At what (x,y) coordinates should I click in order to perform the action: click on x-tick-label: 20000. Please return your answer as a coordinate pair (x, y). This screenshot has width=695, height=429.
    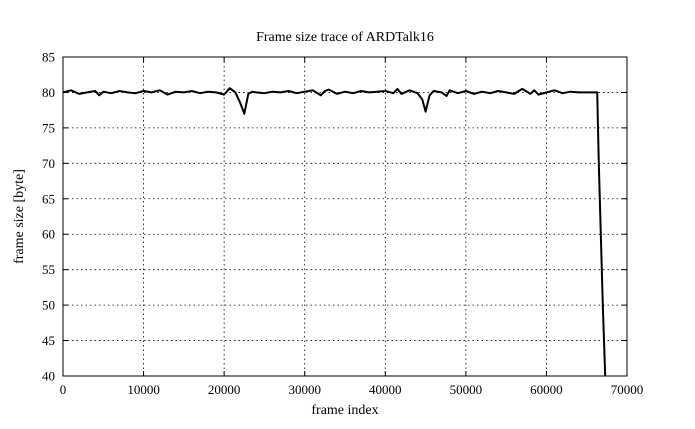
    Looking at the image, I should click on (224, 389).